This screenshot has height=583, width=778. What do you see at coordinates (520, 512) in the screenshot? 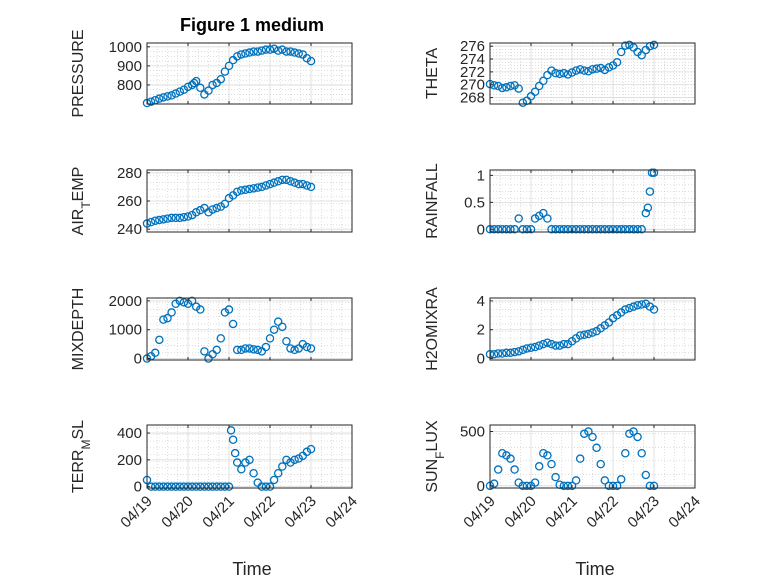
I see `x-tick-label: 04/20` at bounding box center [520, 512].